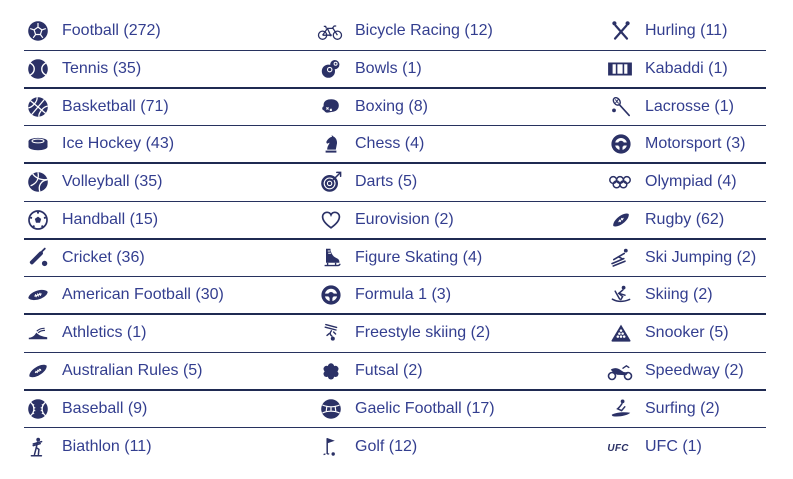 This screenshot has width=793, height=479. I want to click on category-rugby: Rugby (62), so click(674, 220).